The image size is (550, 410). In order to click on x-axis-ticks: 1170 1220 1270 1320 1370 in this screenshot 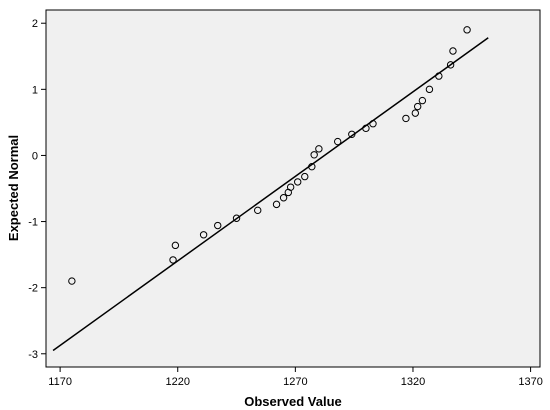, I will do `click(295, 377)`.